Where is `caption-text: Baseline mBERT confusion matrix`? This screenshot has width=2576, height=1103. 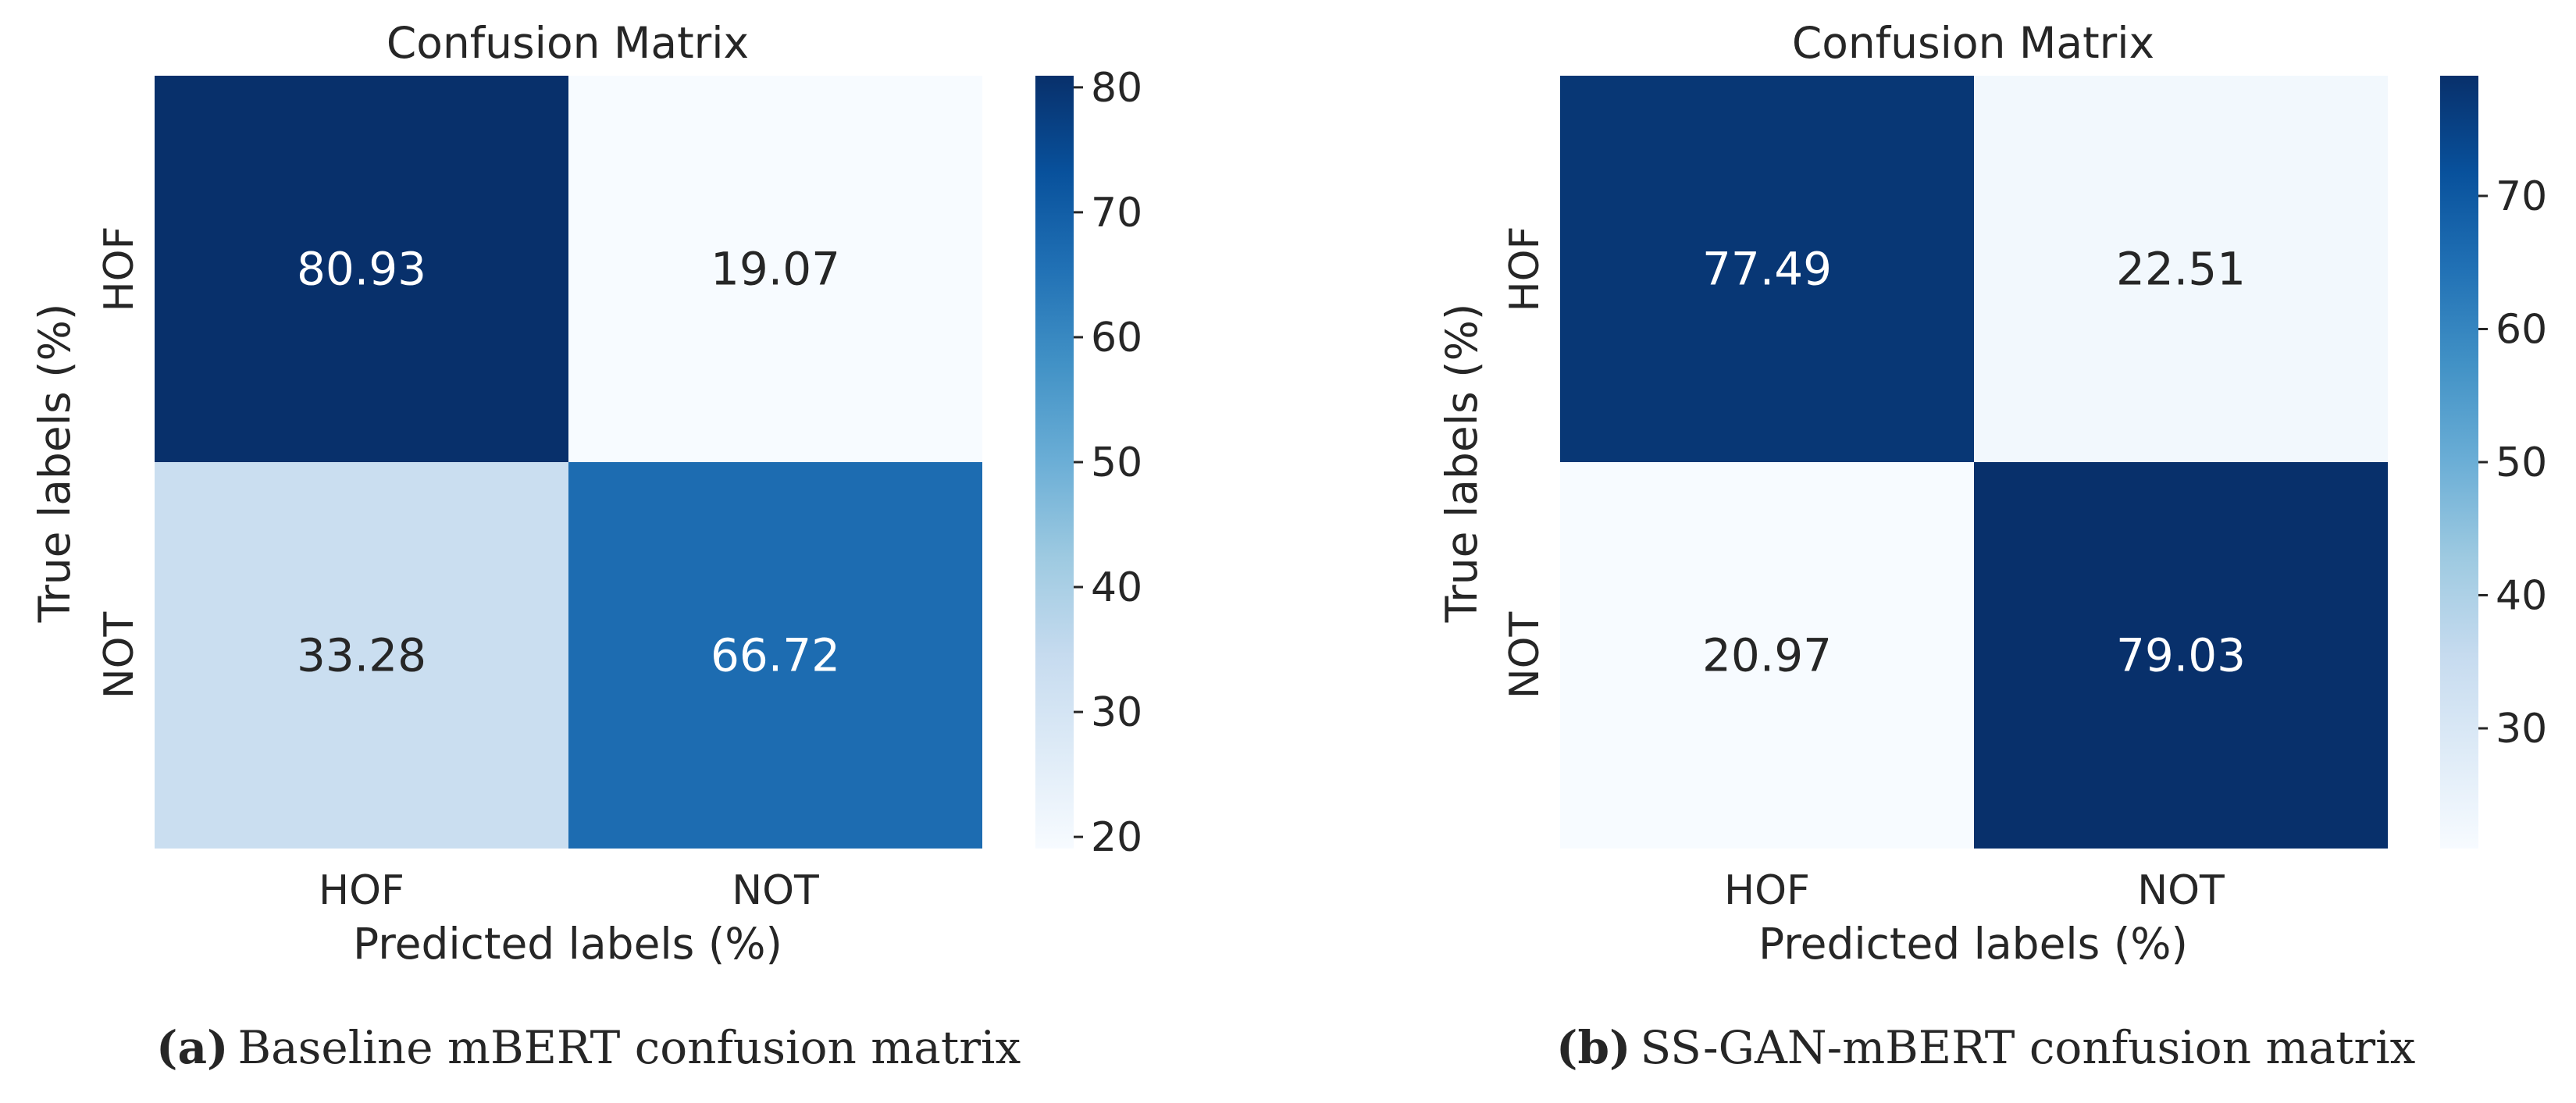 caption-text: Baseline mBERT confusion matrix is located at coordinates (629, 1047).